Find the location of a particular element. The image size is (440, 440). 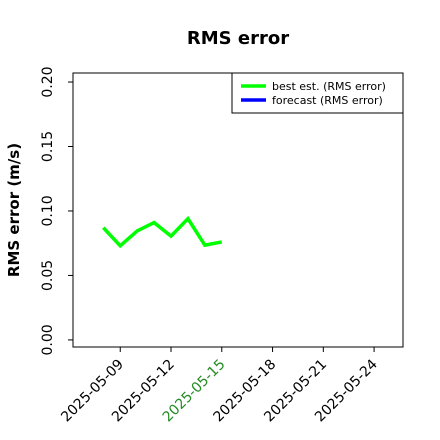

y-tick-label: 0.05 is located at coordinates (48, 275).